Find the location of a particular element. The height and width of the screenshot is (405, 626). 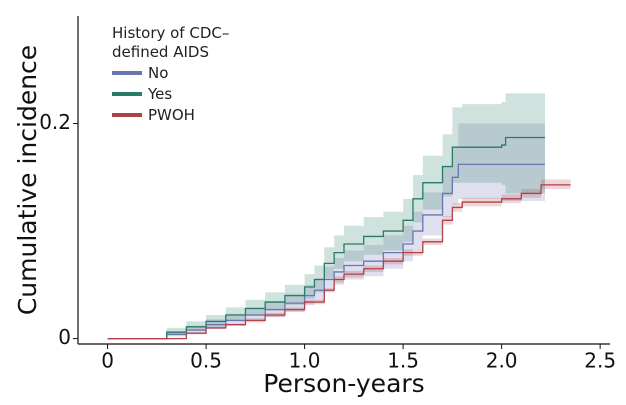

legend-label: PWOH is located at coordinates (171, 114).